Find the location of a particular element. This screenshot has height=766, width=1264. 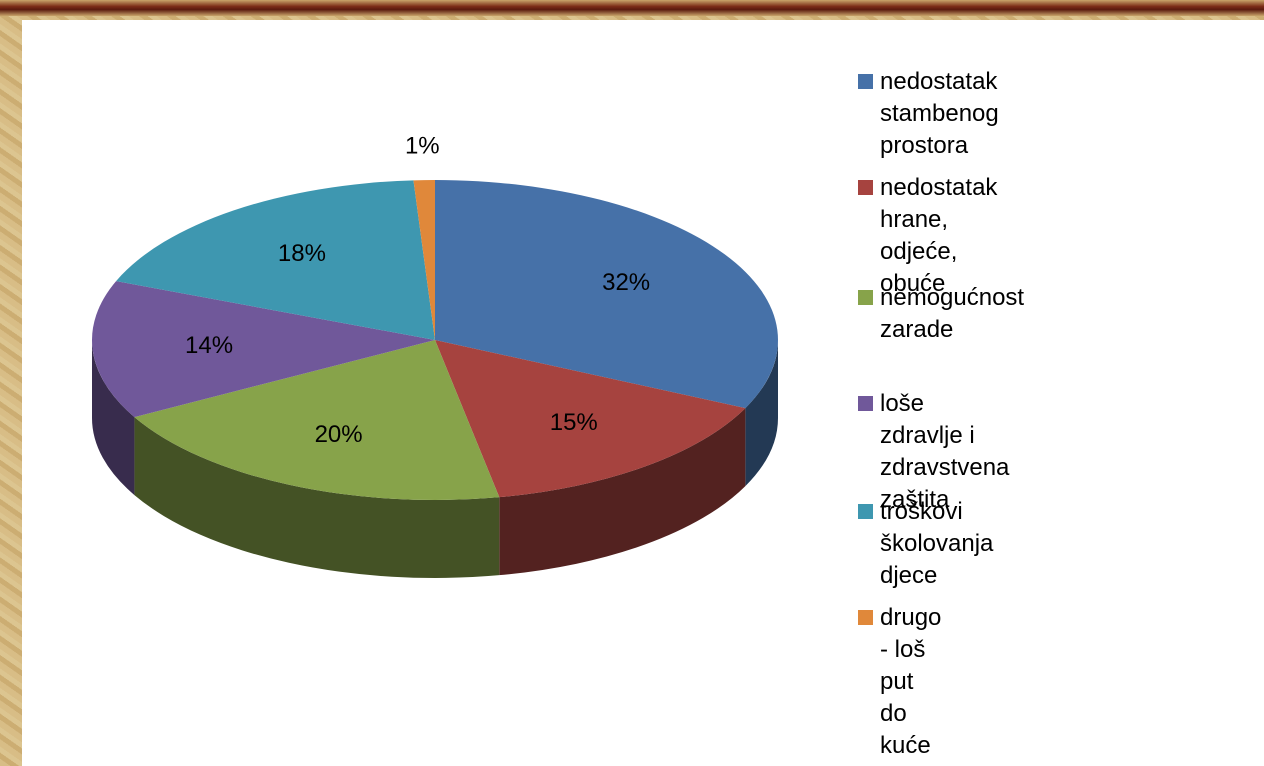

data-label: 18% is located at coordinates (302, 253).